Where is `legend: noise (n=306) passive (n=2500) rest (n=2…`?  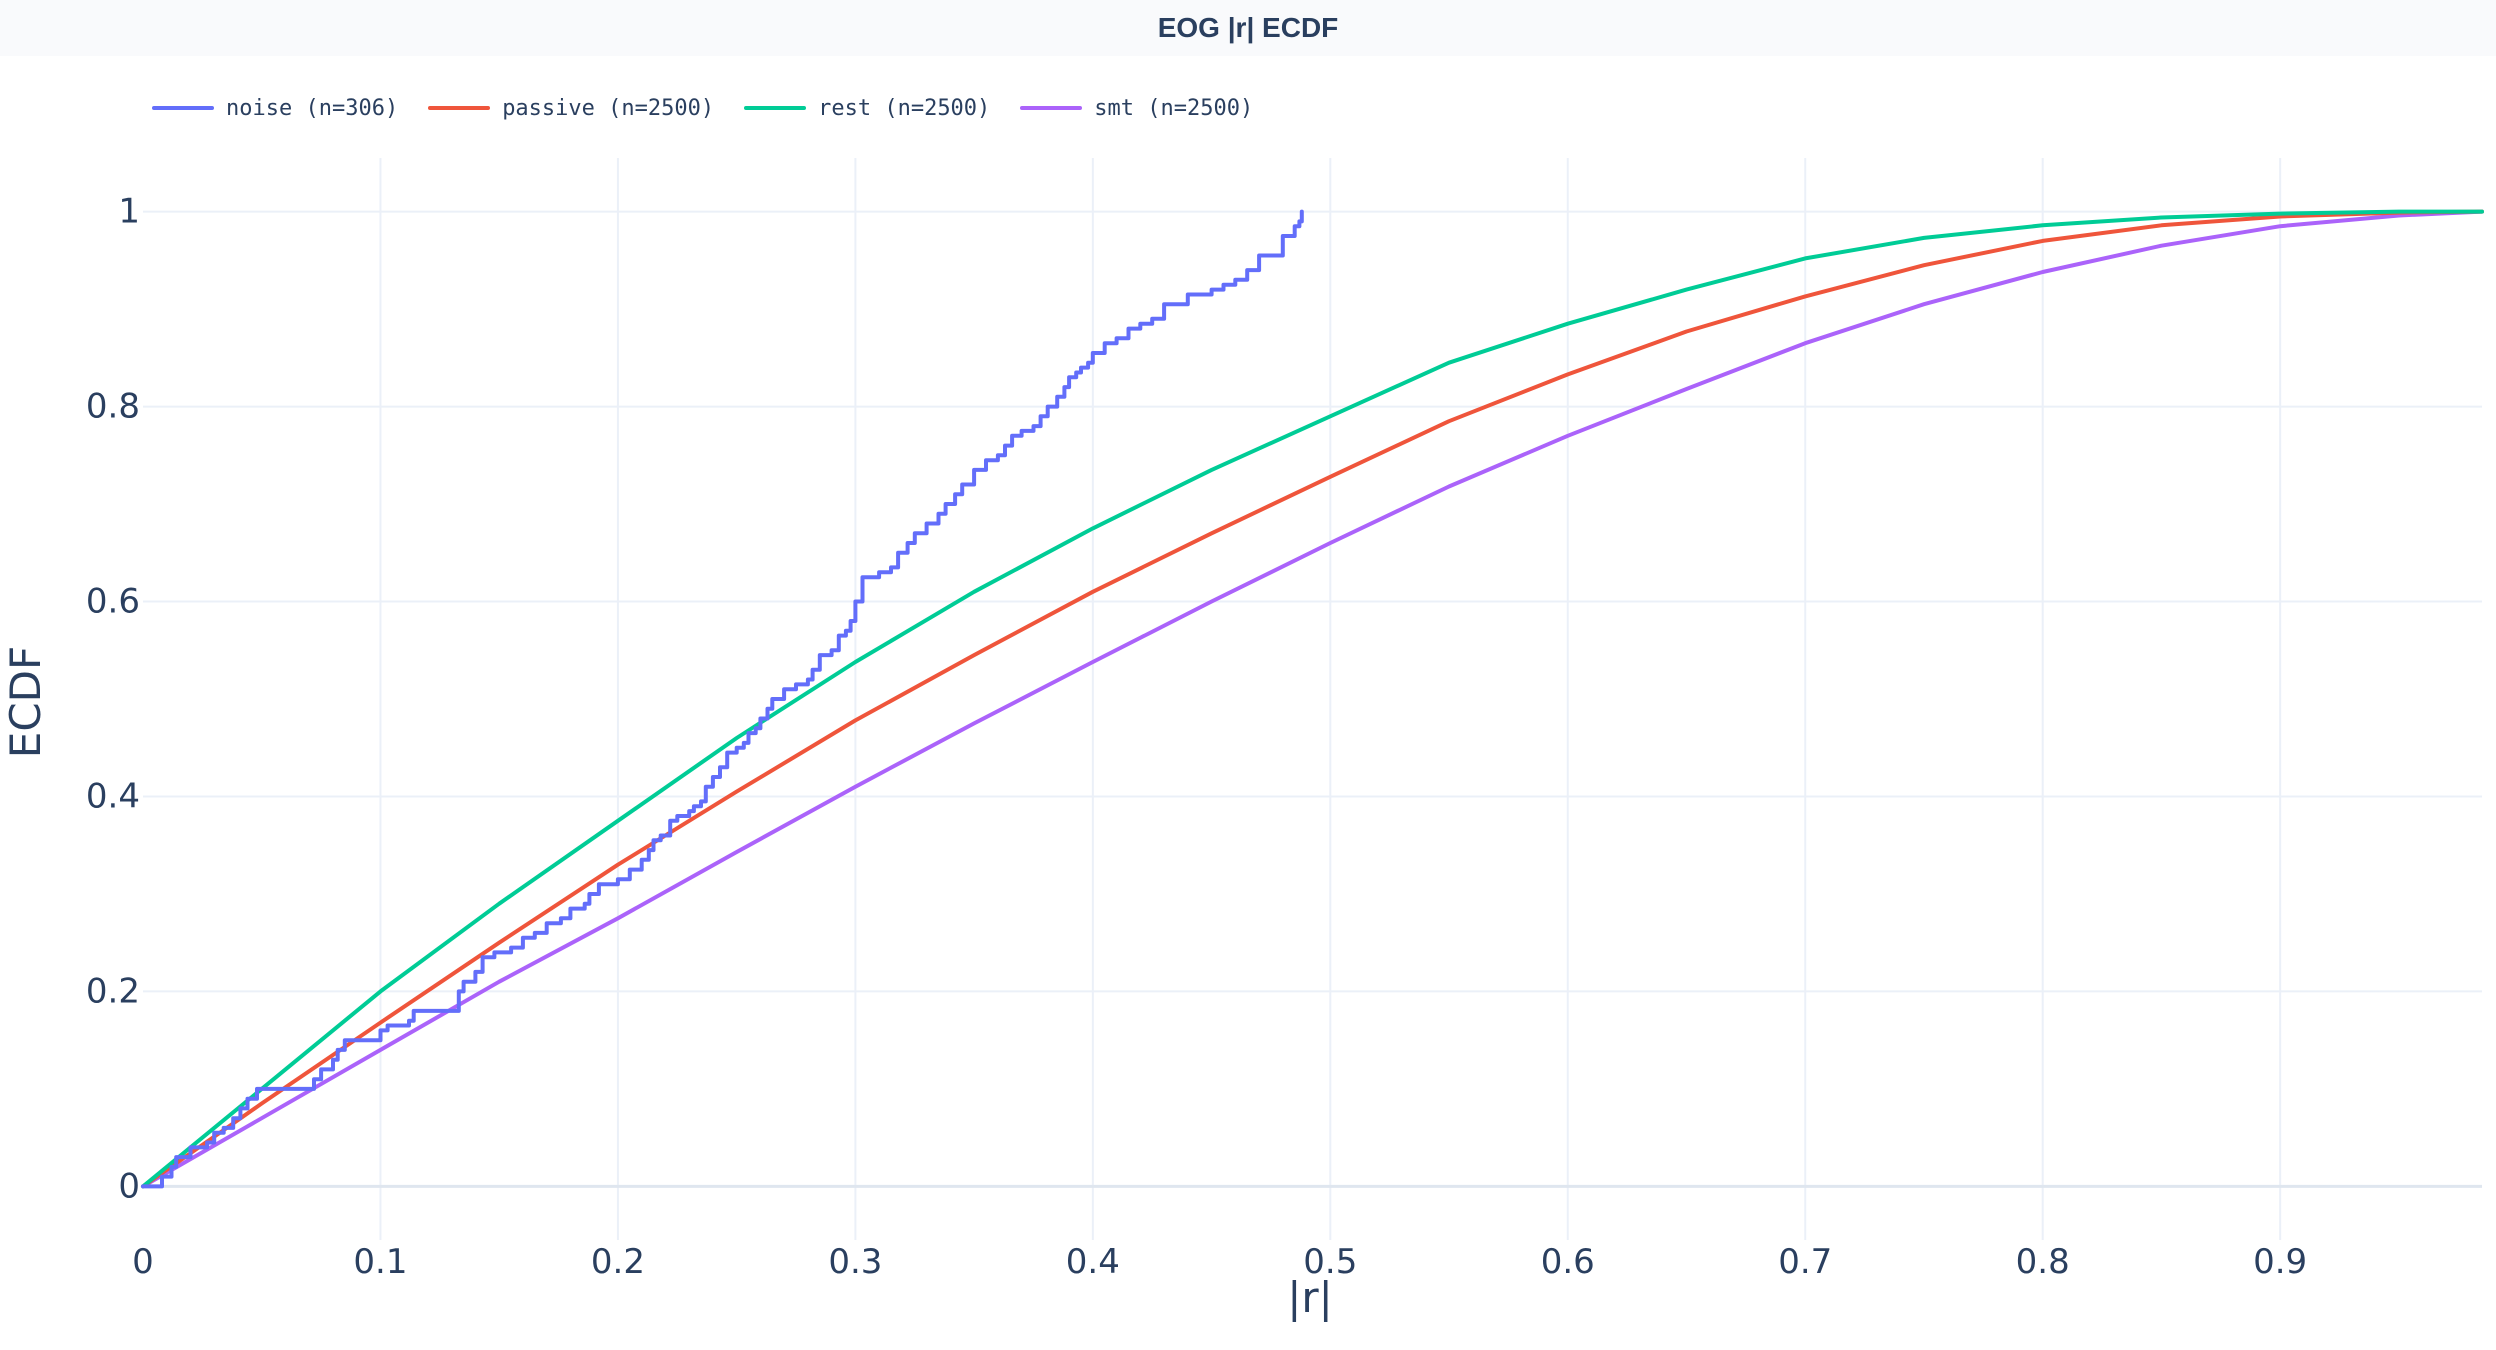 legend: noise (n=306) passive (n=2500) rest (n=2… is located at coordinates (717, 108).